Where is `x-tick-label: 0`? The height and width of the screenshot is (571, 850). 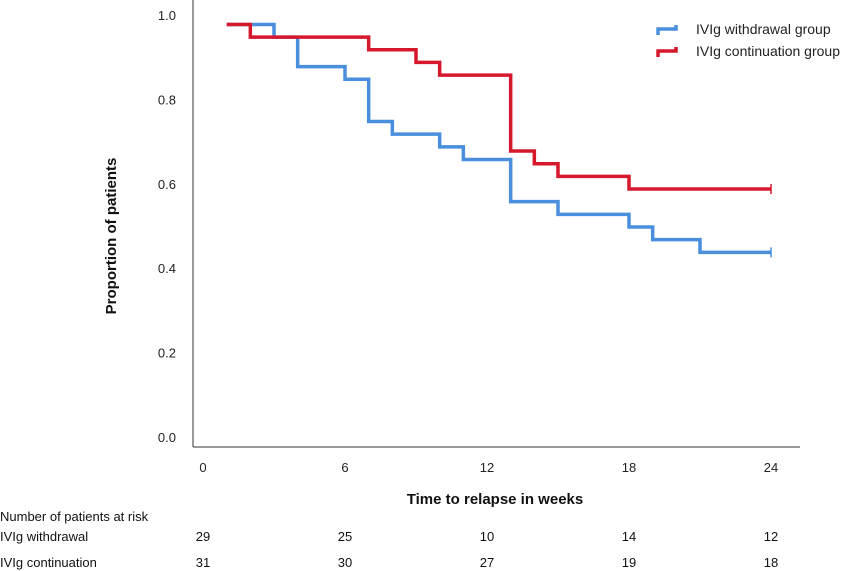 x-tick-label: 0 is located at coordinates (202, 467).